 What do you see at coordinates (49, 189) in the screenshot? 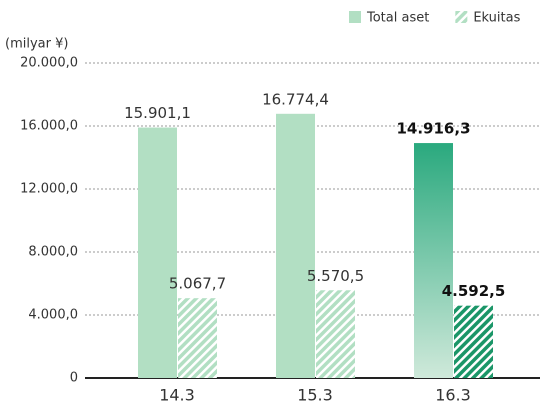
I see `y-tick-label: 12.000,0` at bounding box center [49, 189].